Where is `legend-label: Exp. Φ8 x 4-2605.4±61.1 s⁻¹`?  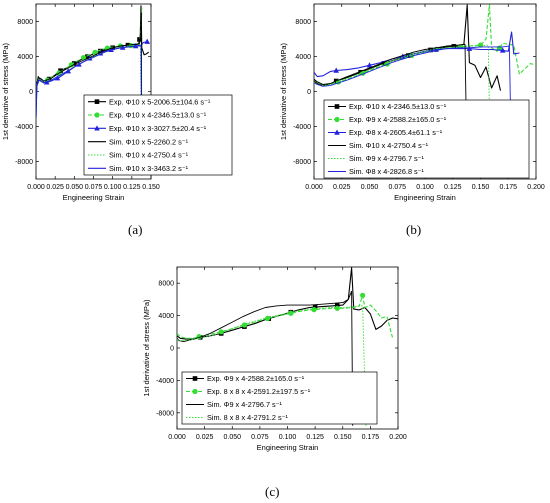
legend-label: Exp. Φ8 x 4-2605.4±61.1 s⁻¹ is located at coordinates (396, 132).